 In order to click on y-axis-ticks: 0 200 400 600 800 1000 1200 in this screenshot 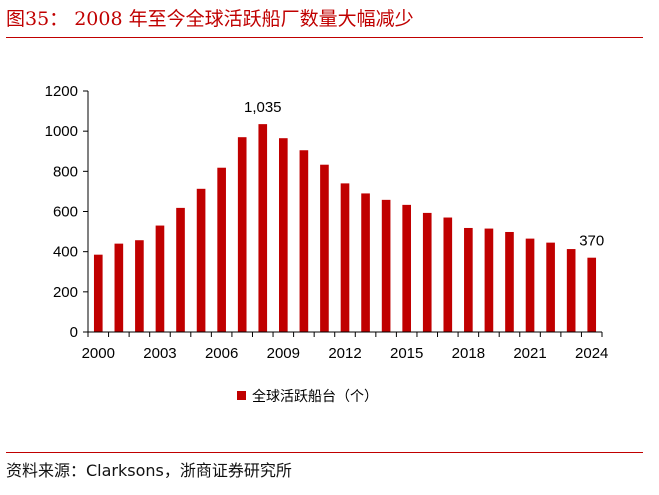, I will do `click(66, 212)`.